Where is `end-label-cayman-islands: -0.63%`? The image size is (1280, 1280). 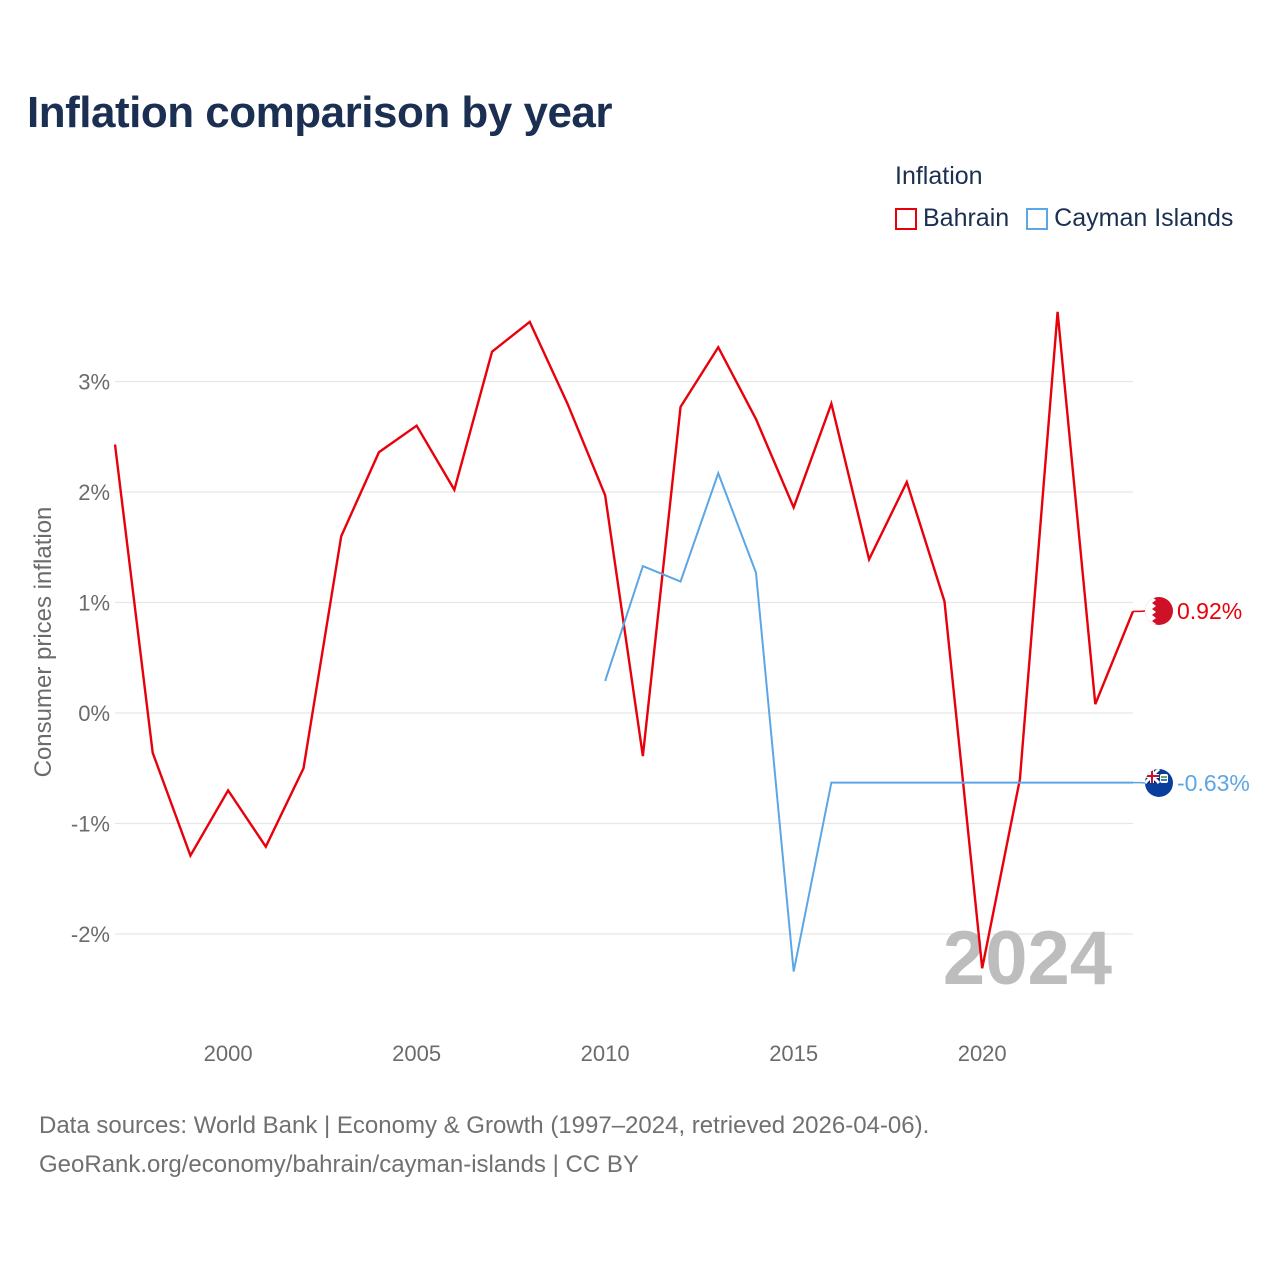 end-label-cayman-islands: -0.63% is located at coordinates (1213, 783).